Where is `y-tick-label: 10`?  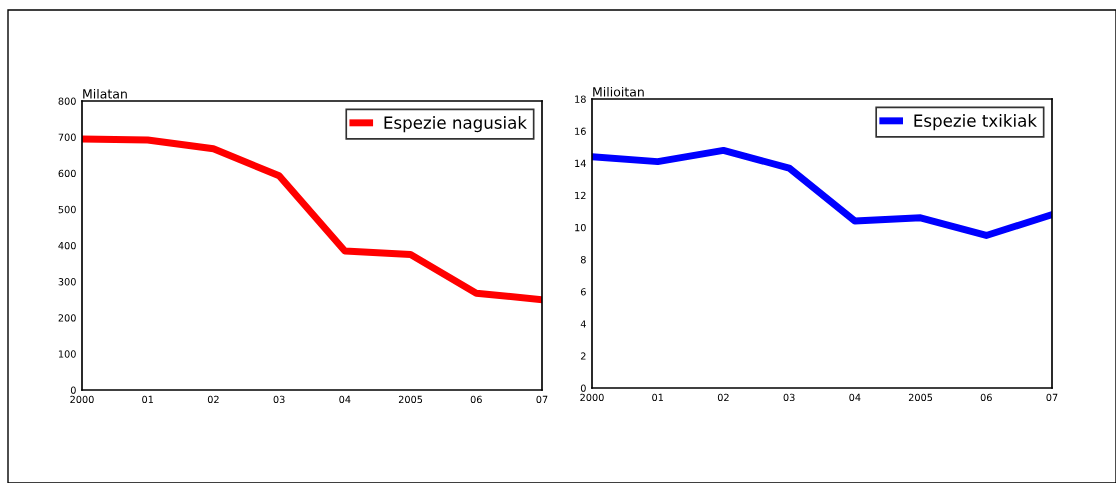
y-tick-label: 10 is located at coordinates (580, 227).